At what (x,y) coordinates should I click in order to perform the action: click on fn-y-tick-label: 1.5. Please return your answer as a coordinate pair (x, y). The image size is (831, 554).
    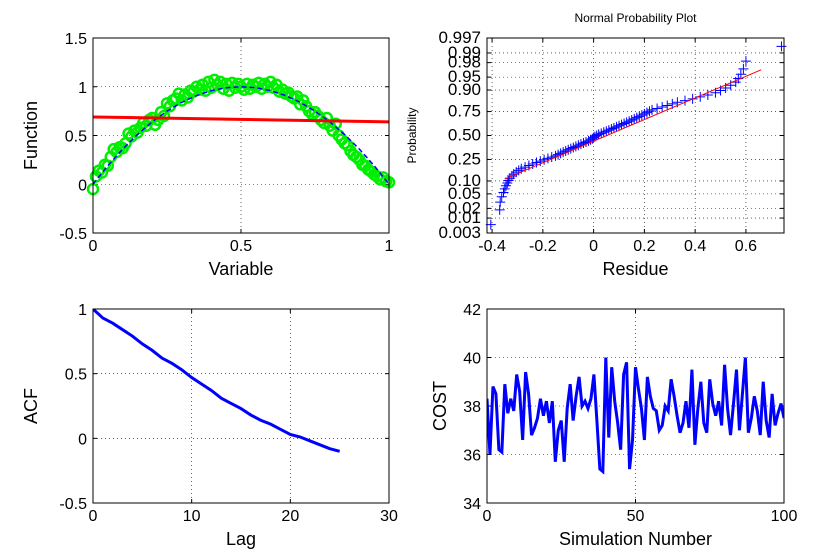
    Looking at the image, I should click on (76, 39).